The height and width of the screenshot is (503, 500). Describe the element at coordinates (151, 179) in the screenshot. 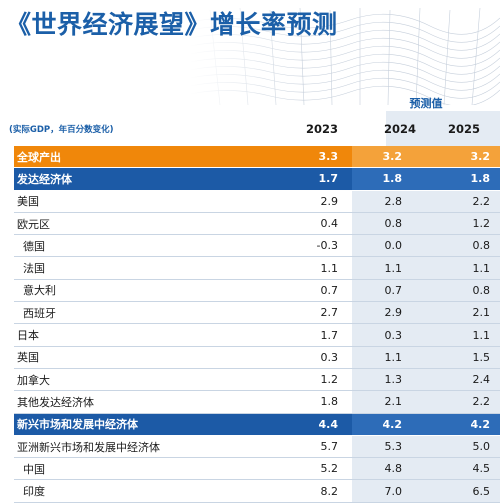

I see `row-label: 发达经济体` at that location.